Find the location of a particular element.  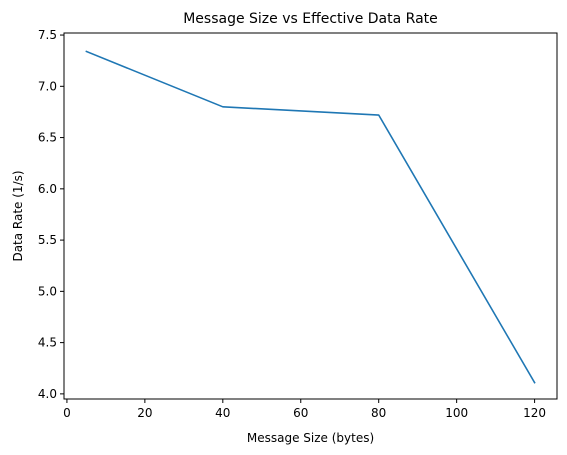

y-tick-label: 4.5 is located at coordinates (47, 343).